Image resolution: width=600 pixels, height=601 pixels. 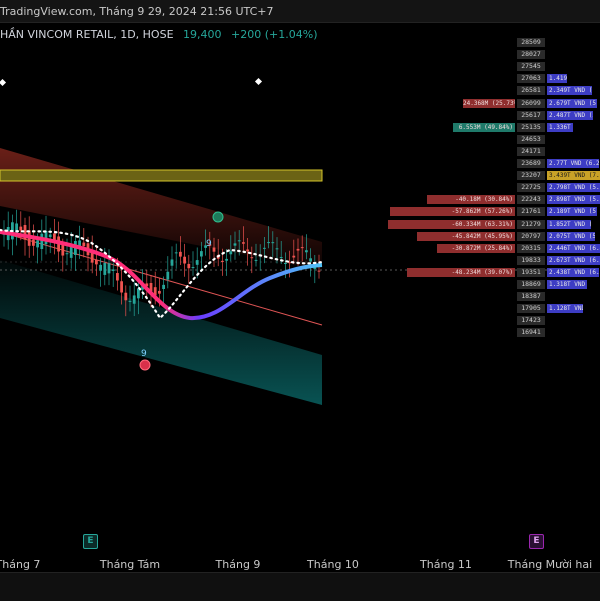 I want to click on time-axis-label: Tháng 10, so click(x=333, y=564).